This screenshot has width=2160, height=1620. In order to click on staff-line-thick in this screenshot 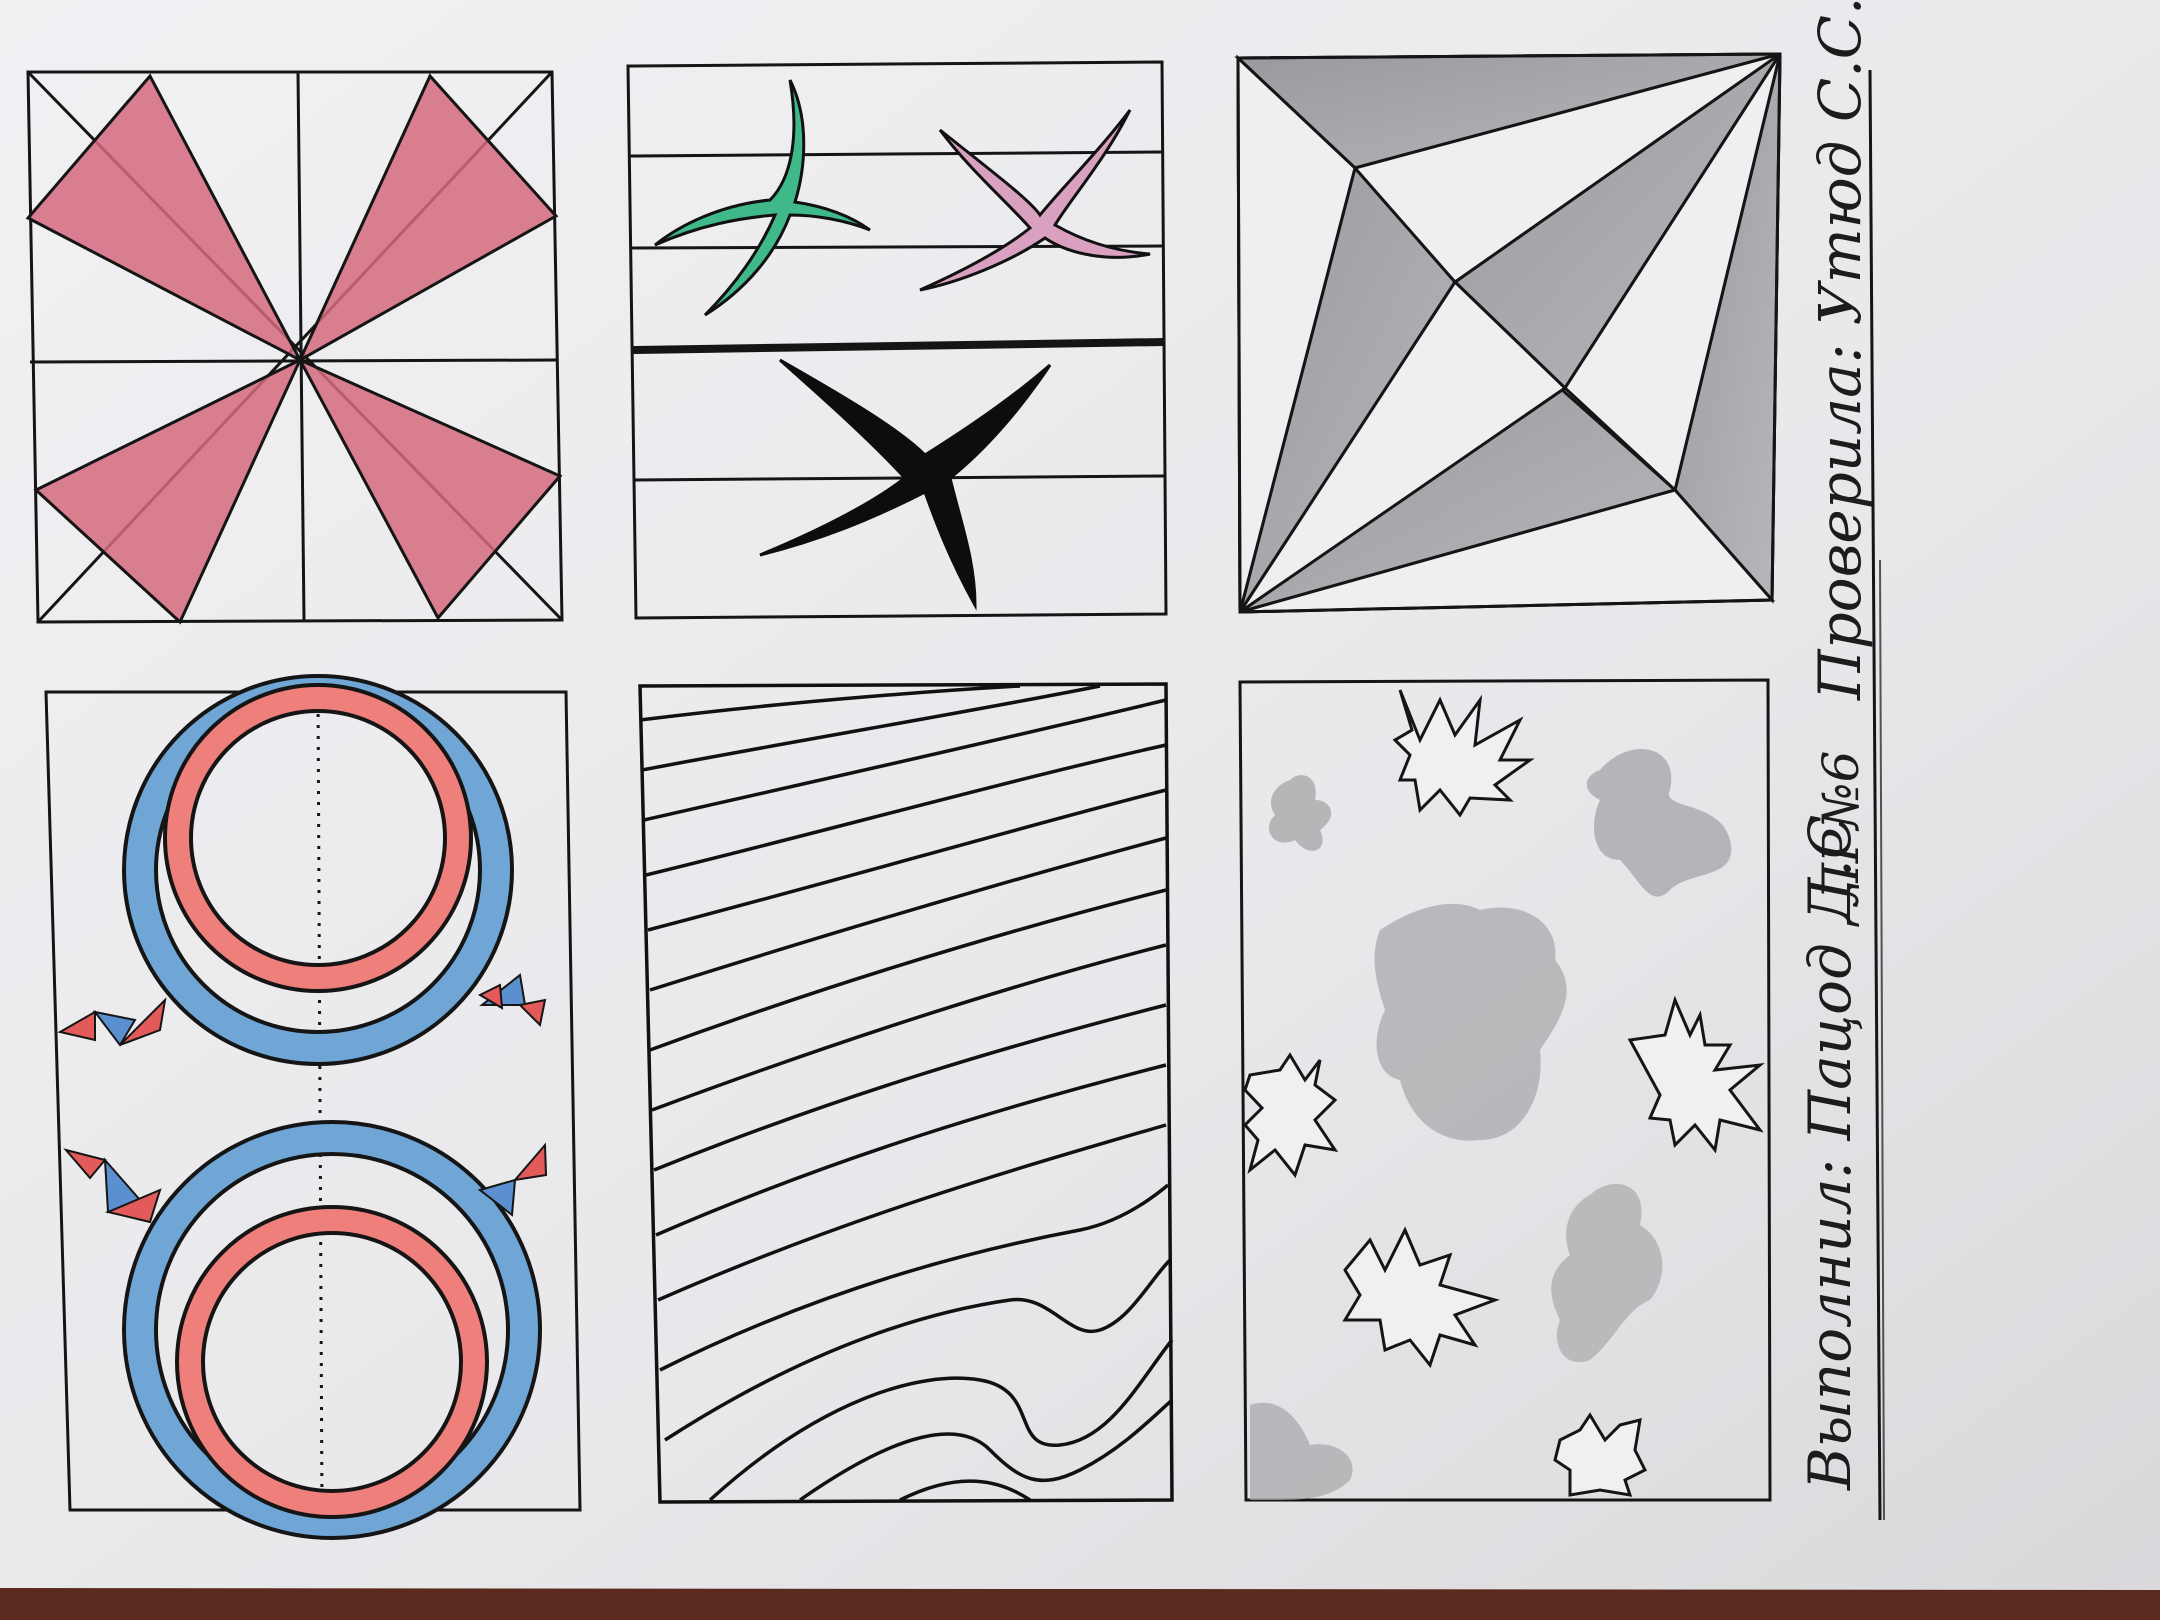, I will do `click(898, 346)`.